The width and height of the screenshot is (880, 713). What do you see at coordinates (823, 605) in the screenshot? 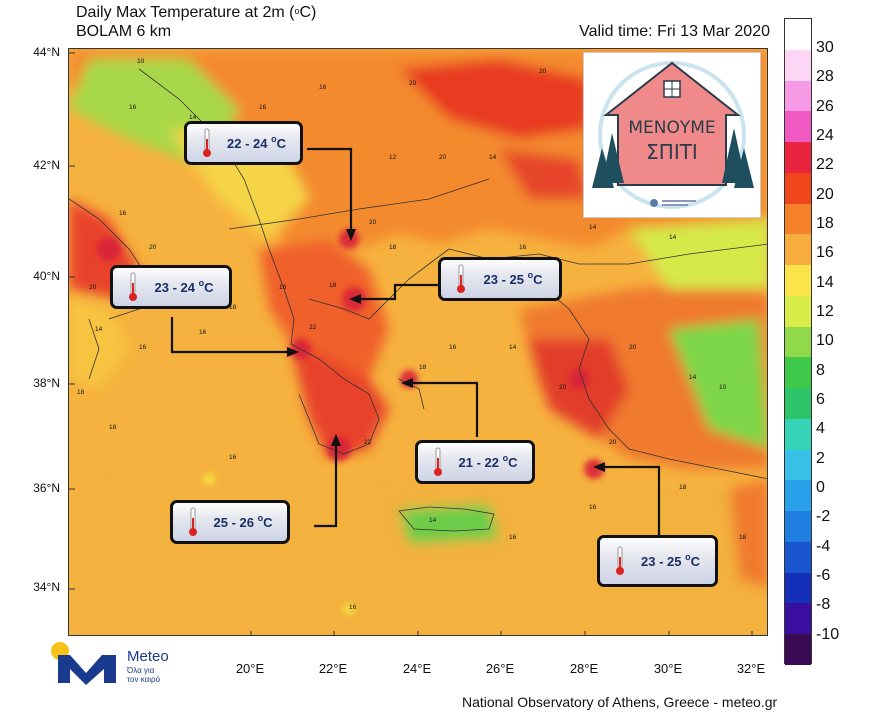
I see `colorbar-label: -8` at bounding box center [823, 605].